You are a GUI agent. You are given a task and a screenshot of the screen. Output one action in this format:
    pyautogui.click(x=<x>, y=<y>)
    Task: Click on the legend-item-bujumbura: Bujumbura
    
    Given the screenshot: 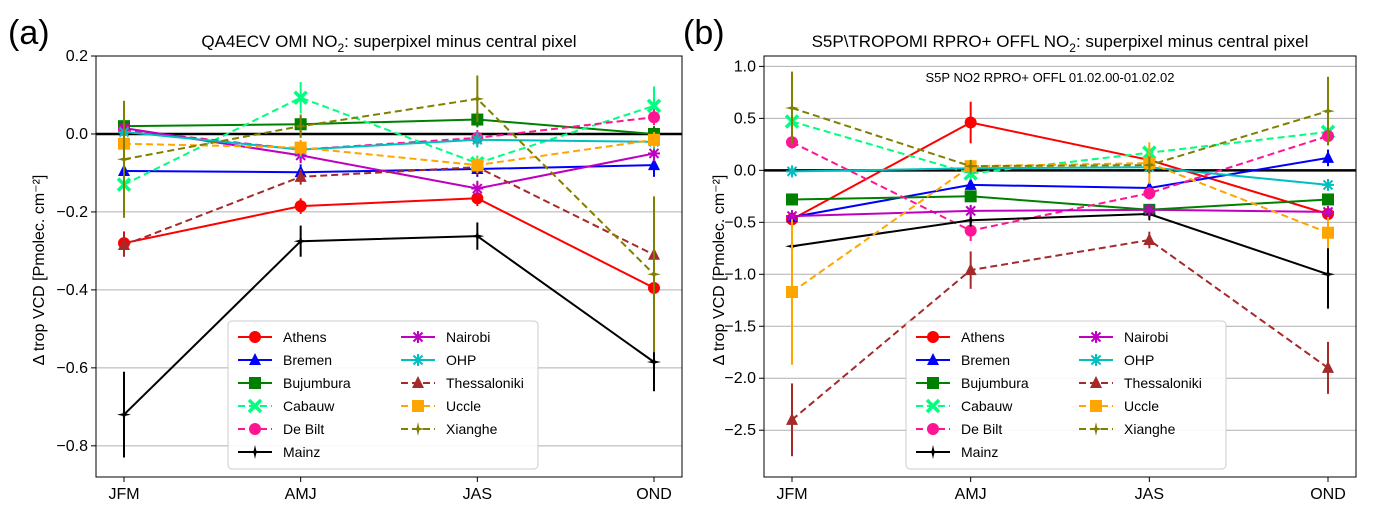 What is the action you would take?
    pyautogui.click(x=972, y=383)
    